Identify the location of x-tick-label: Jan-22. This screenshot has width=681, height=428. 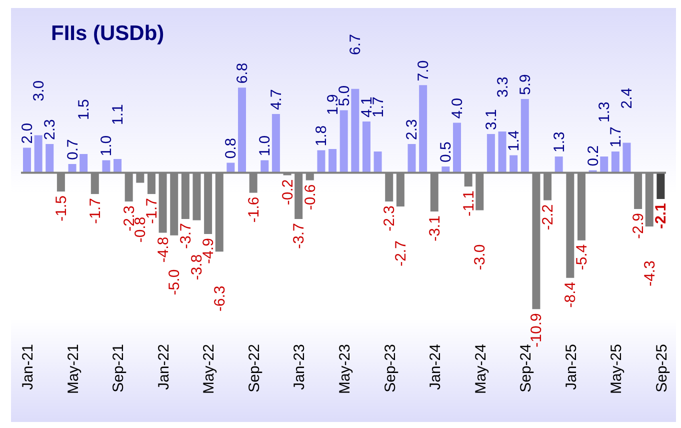
(163, 367).